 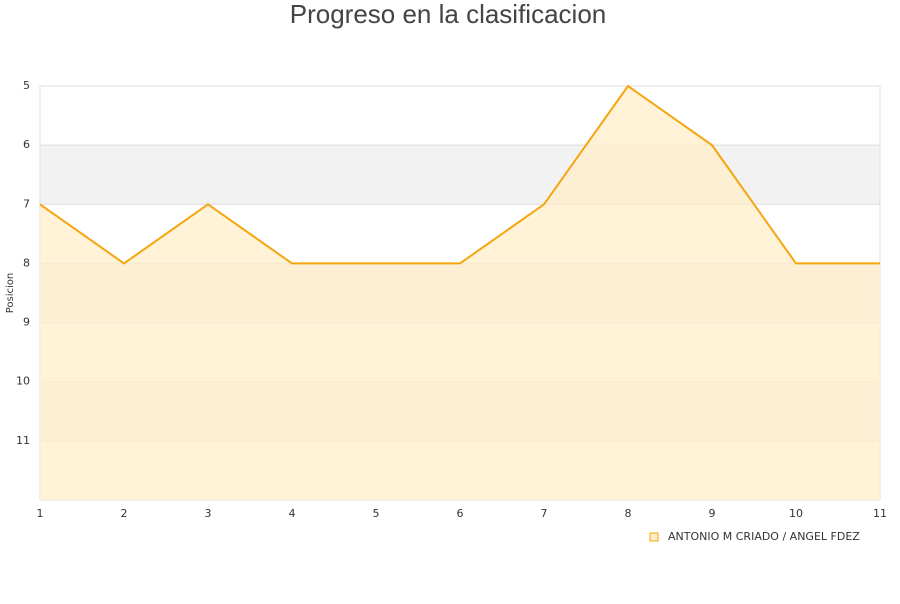 What do you see at coordinates (628, 513) in the screenshot?
I see `x-tick-label: 8` at bounding box center [628, 513].